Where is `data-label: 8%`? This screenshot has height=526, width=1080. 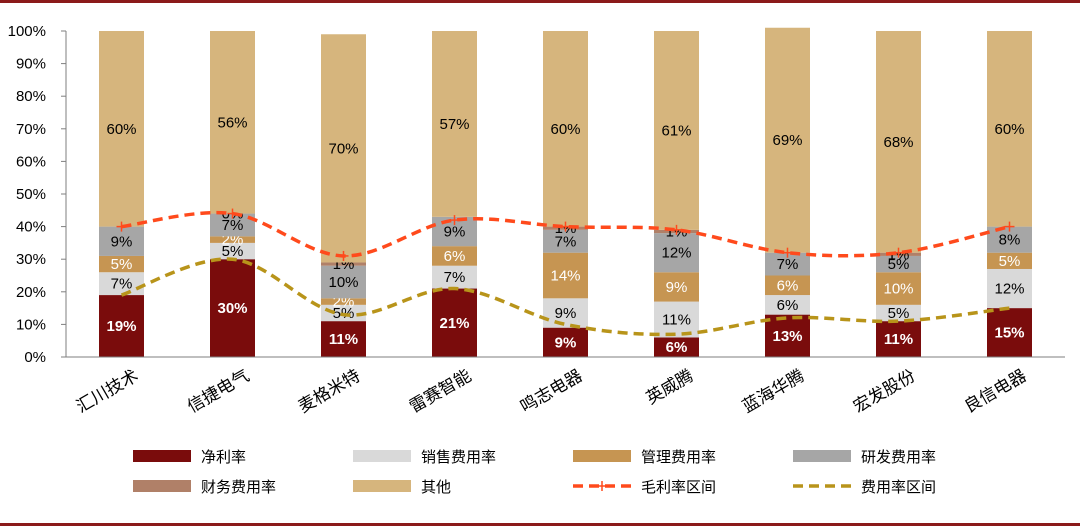 data-label: 8% is located at coordinates (1010, 240).